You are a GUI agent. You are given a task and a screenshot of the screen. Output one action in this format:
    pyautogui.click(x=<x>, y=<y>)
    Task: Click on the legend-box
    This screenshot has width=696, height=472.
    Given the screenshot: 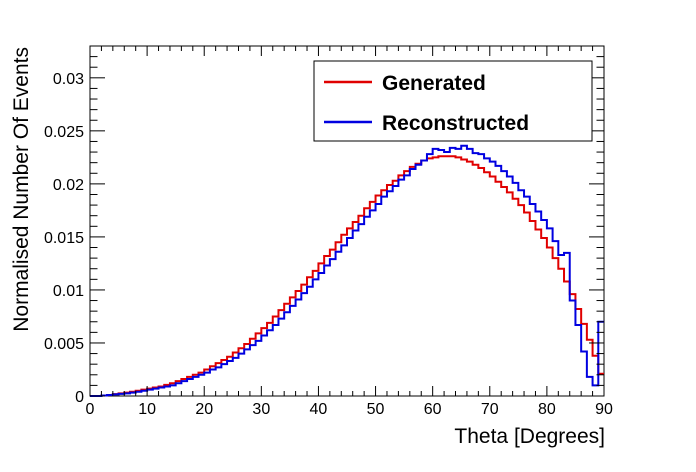 What is the action you would take?
    pyautogui.click(x=453, y=101)
    